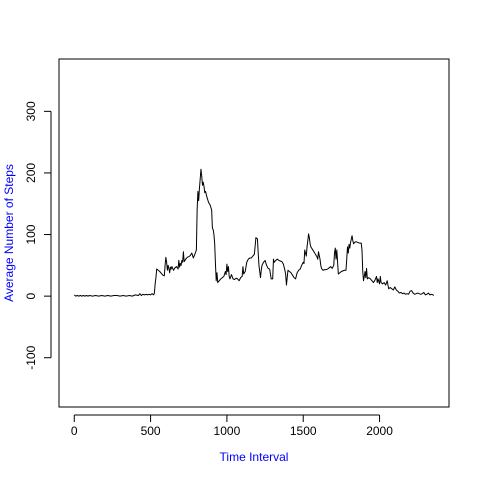 Image resolution: width=480 pixels, height=480 pixels. I want to click on x-tick-label: 0, so click(74, 431).